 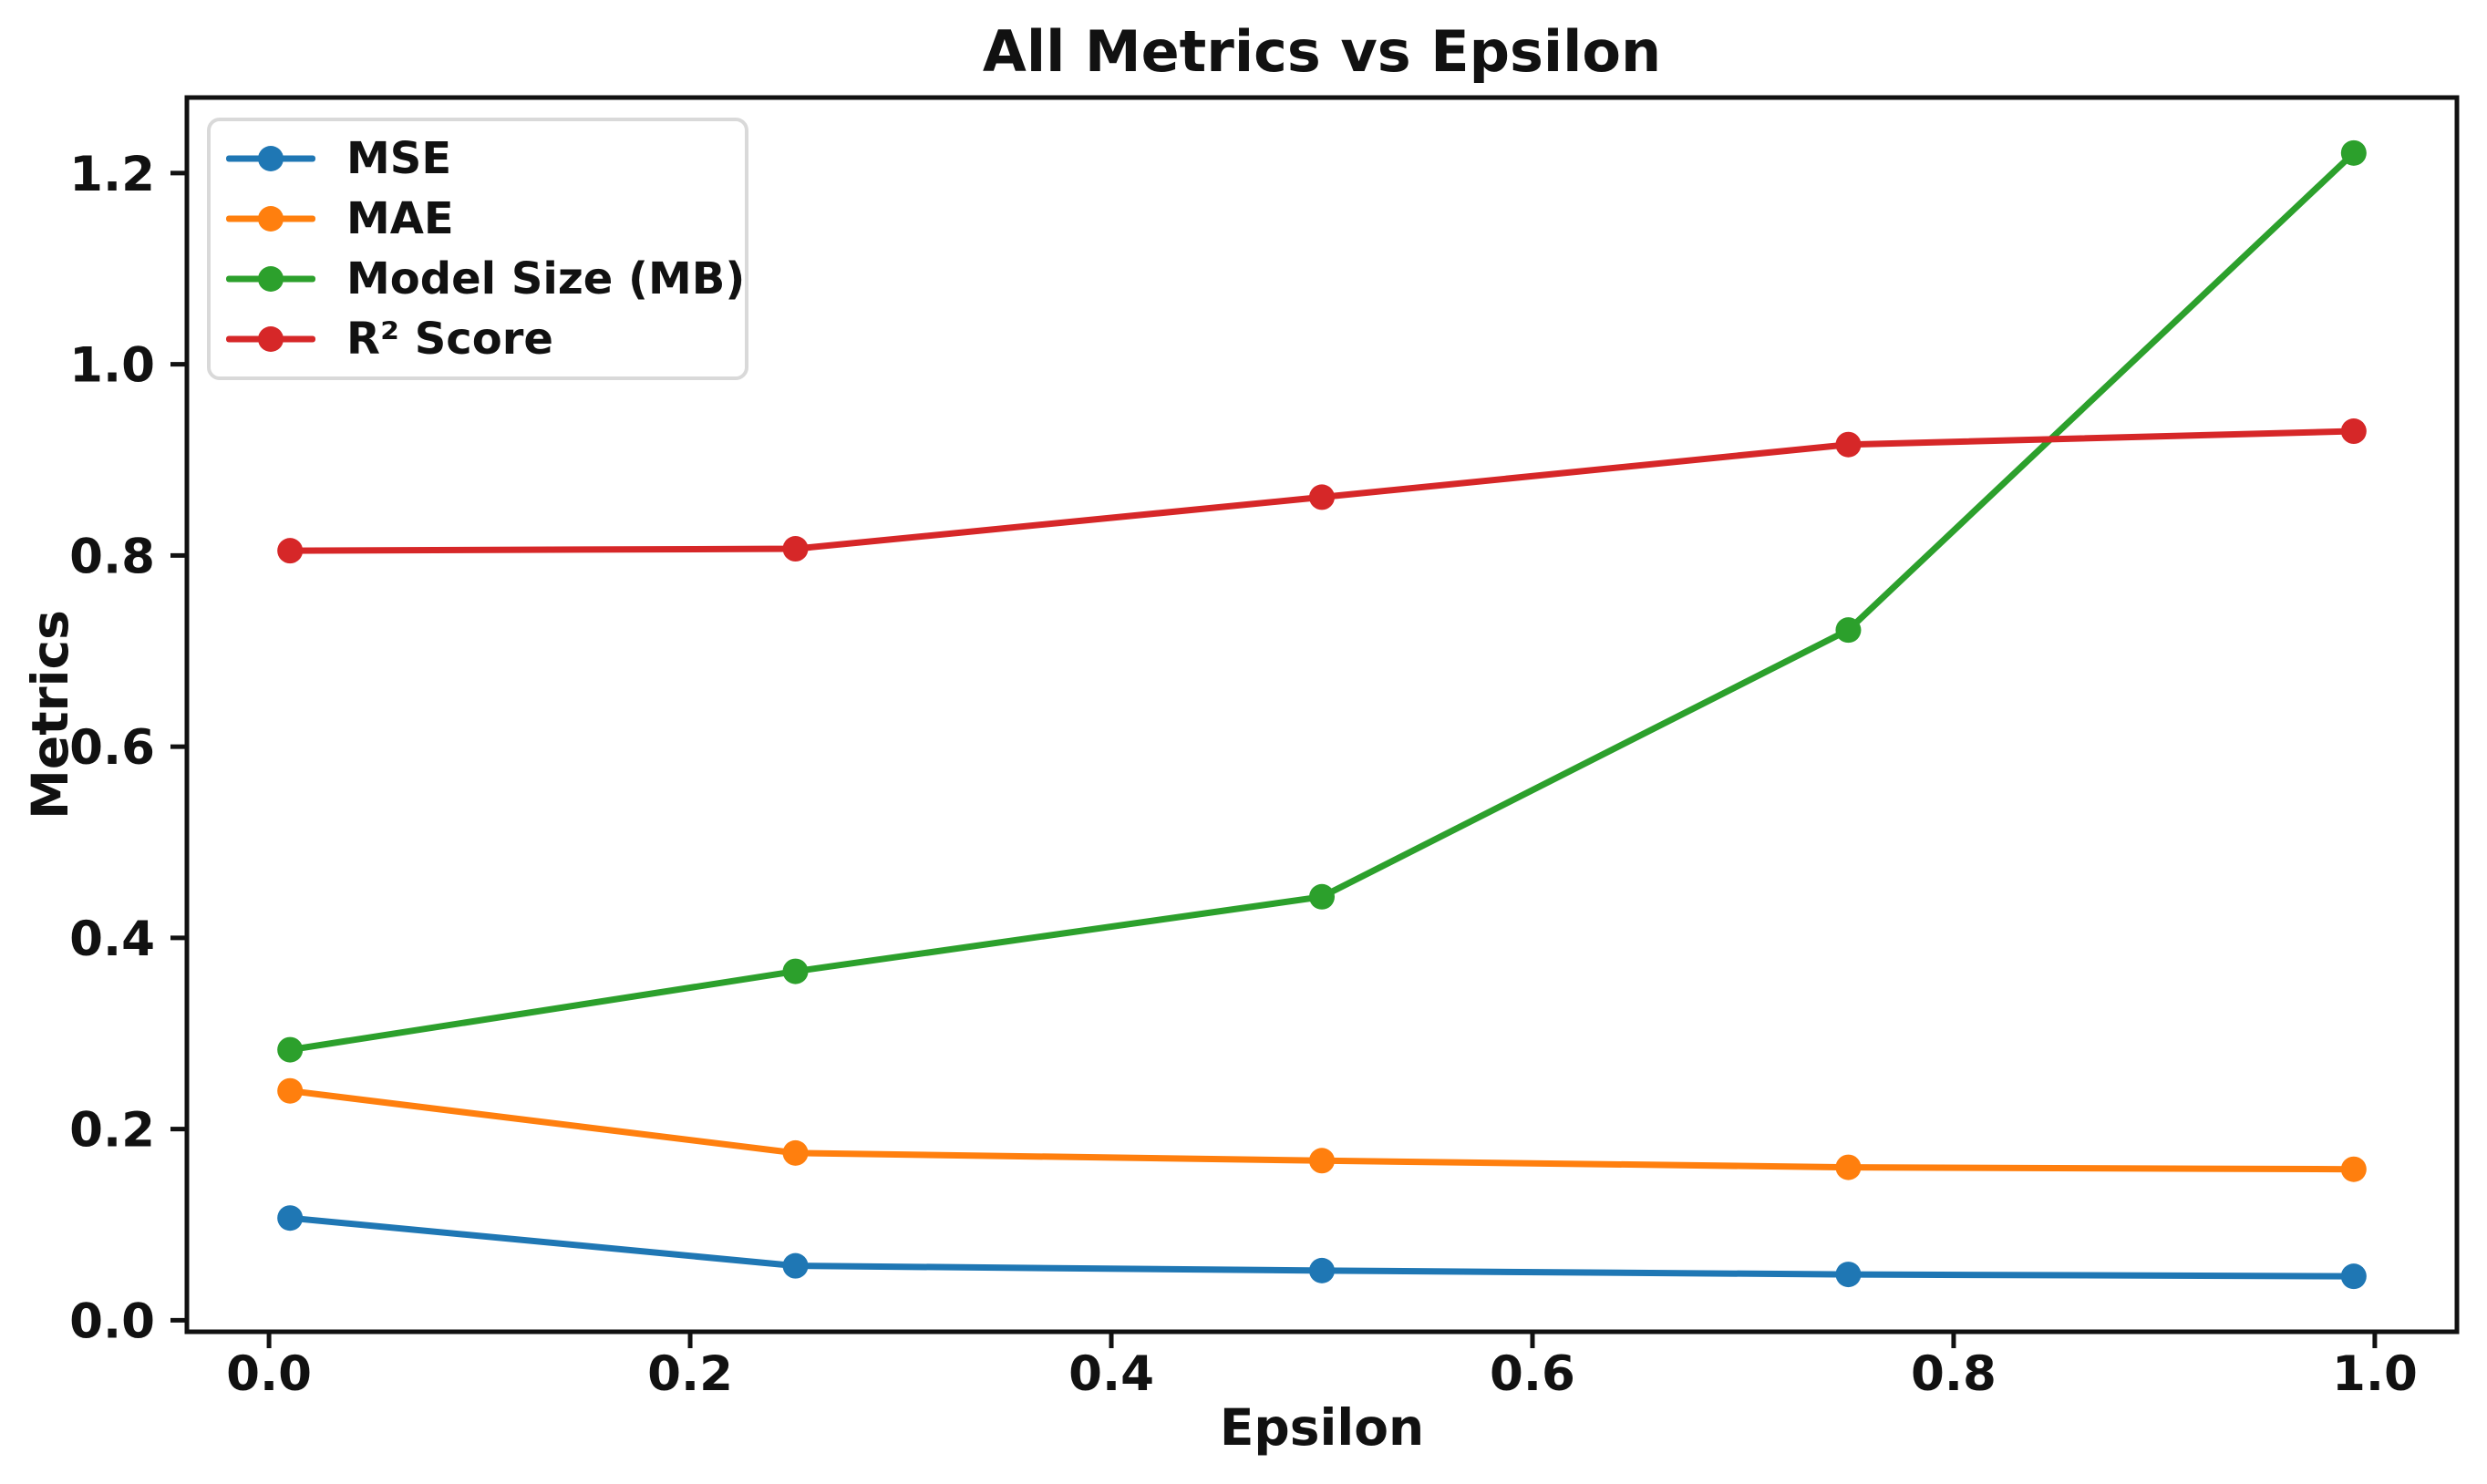 I want to click on y-tick-label: 0.8, so click(x=112, y=556).